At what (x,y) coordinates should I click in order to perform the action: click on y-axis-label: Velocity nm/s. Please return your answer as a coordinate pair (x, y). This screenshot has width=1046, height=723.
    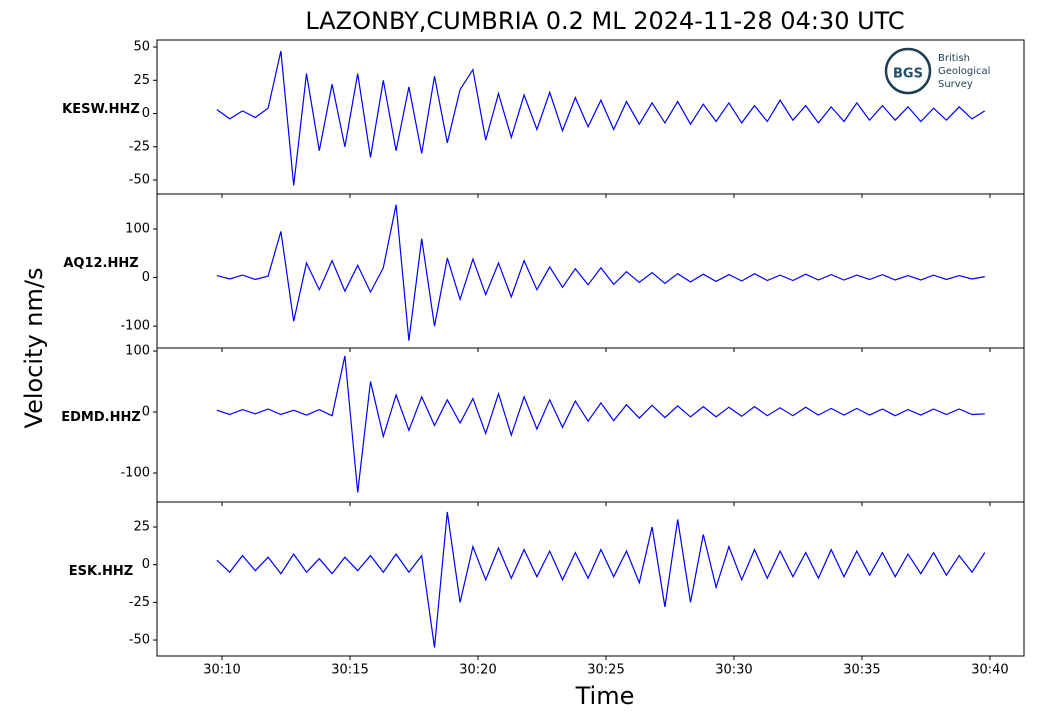
    Looking at the image, I should click on (34, 348).